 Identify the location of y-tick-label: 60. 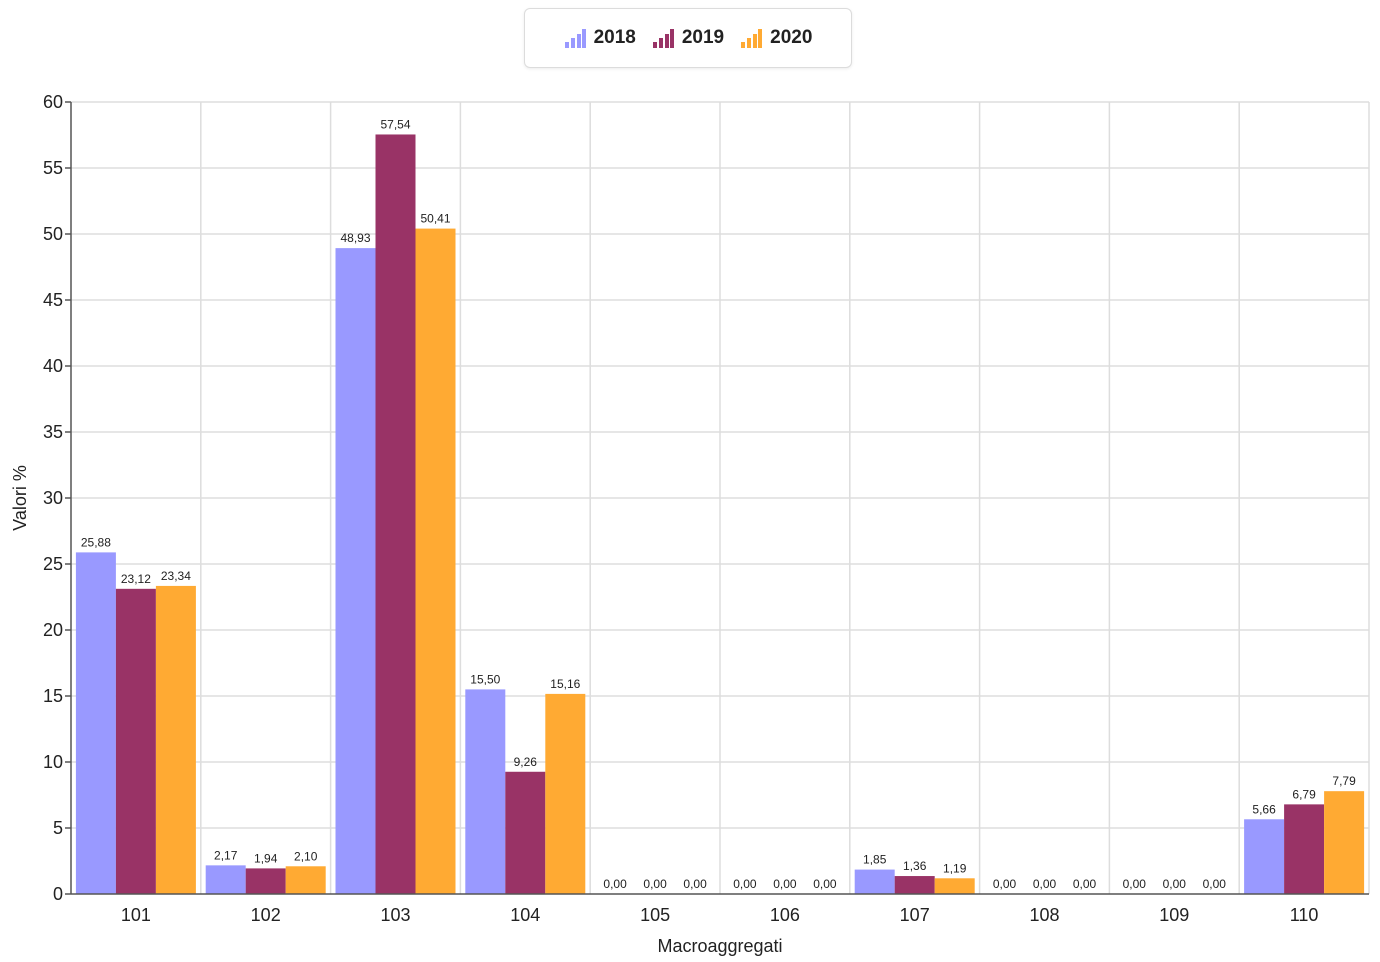
(53, 102).